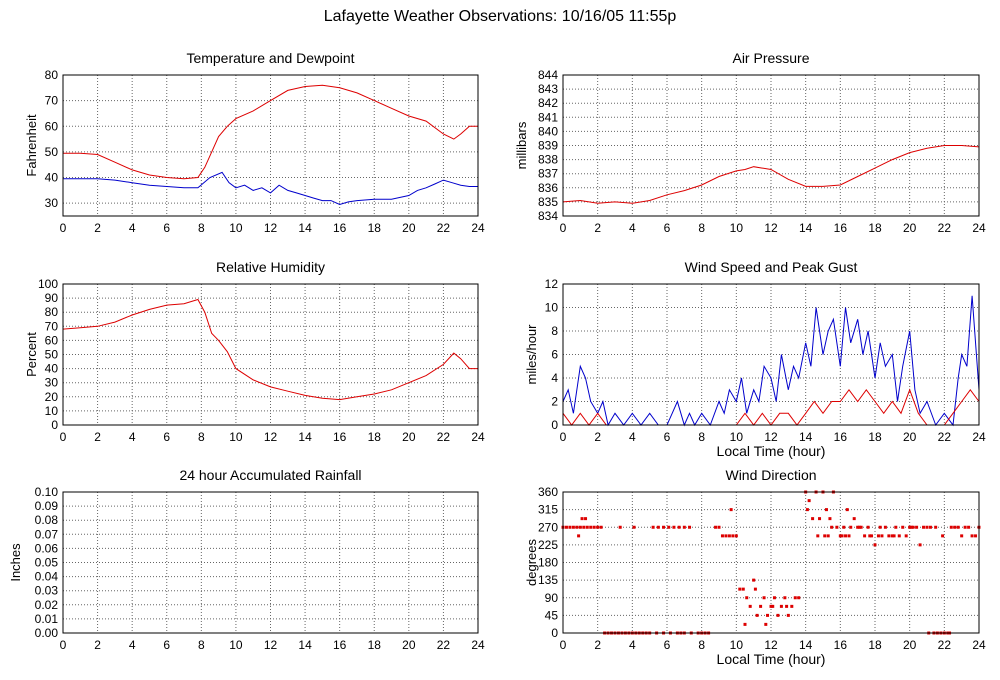 This screenshot has height=680, width=1000. I want to click on y-axis-label: Percent, so click(31, 354).